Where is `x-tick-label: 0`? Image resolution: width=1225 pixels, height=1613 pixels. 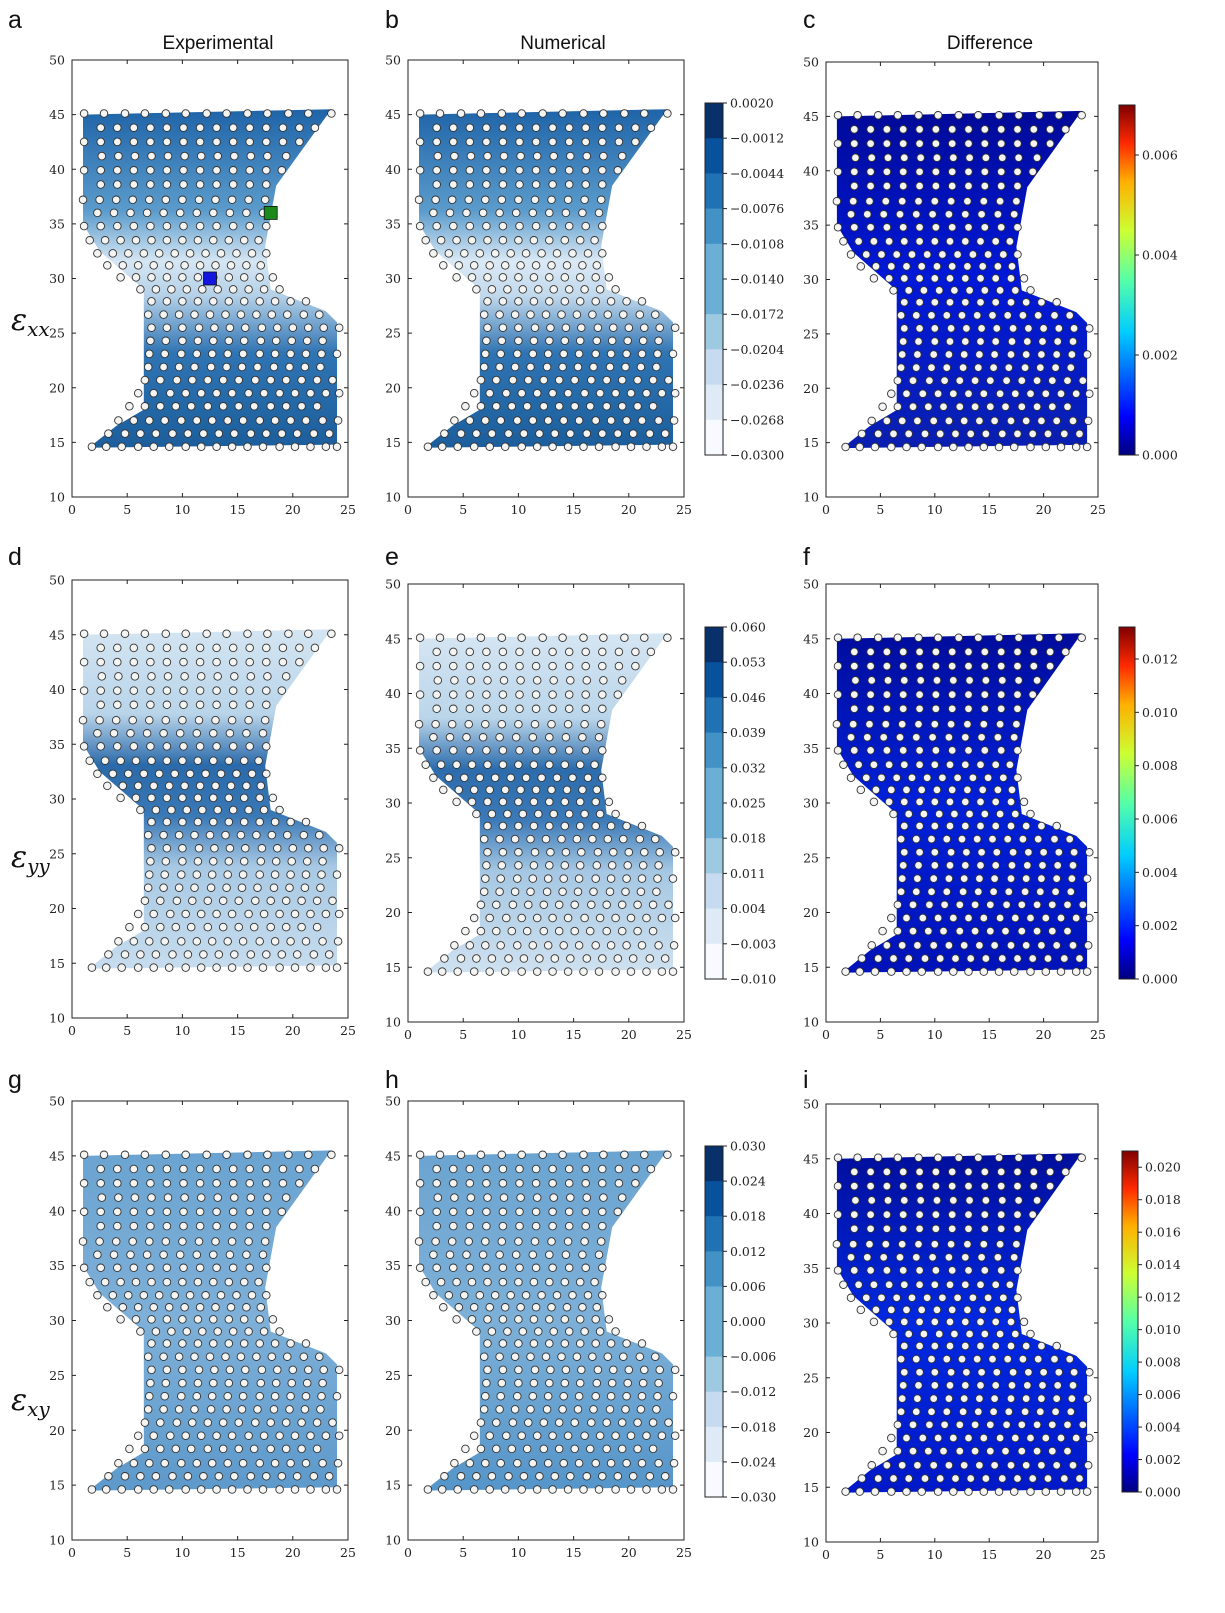 x-tick-label: 0 is located at coordinates (408, 1034).